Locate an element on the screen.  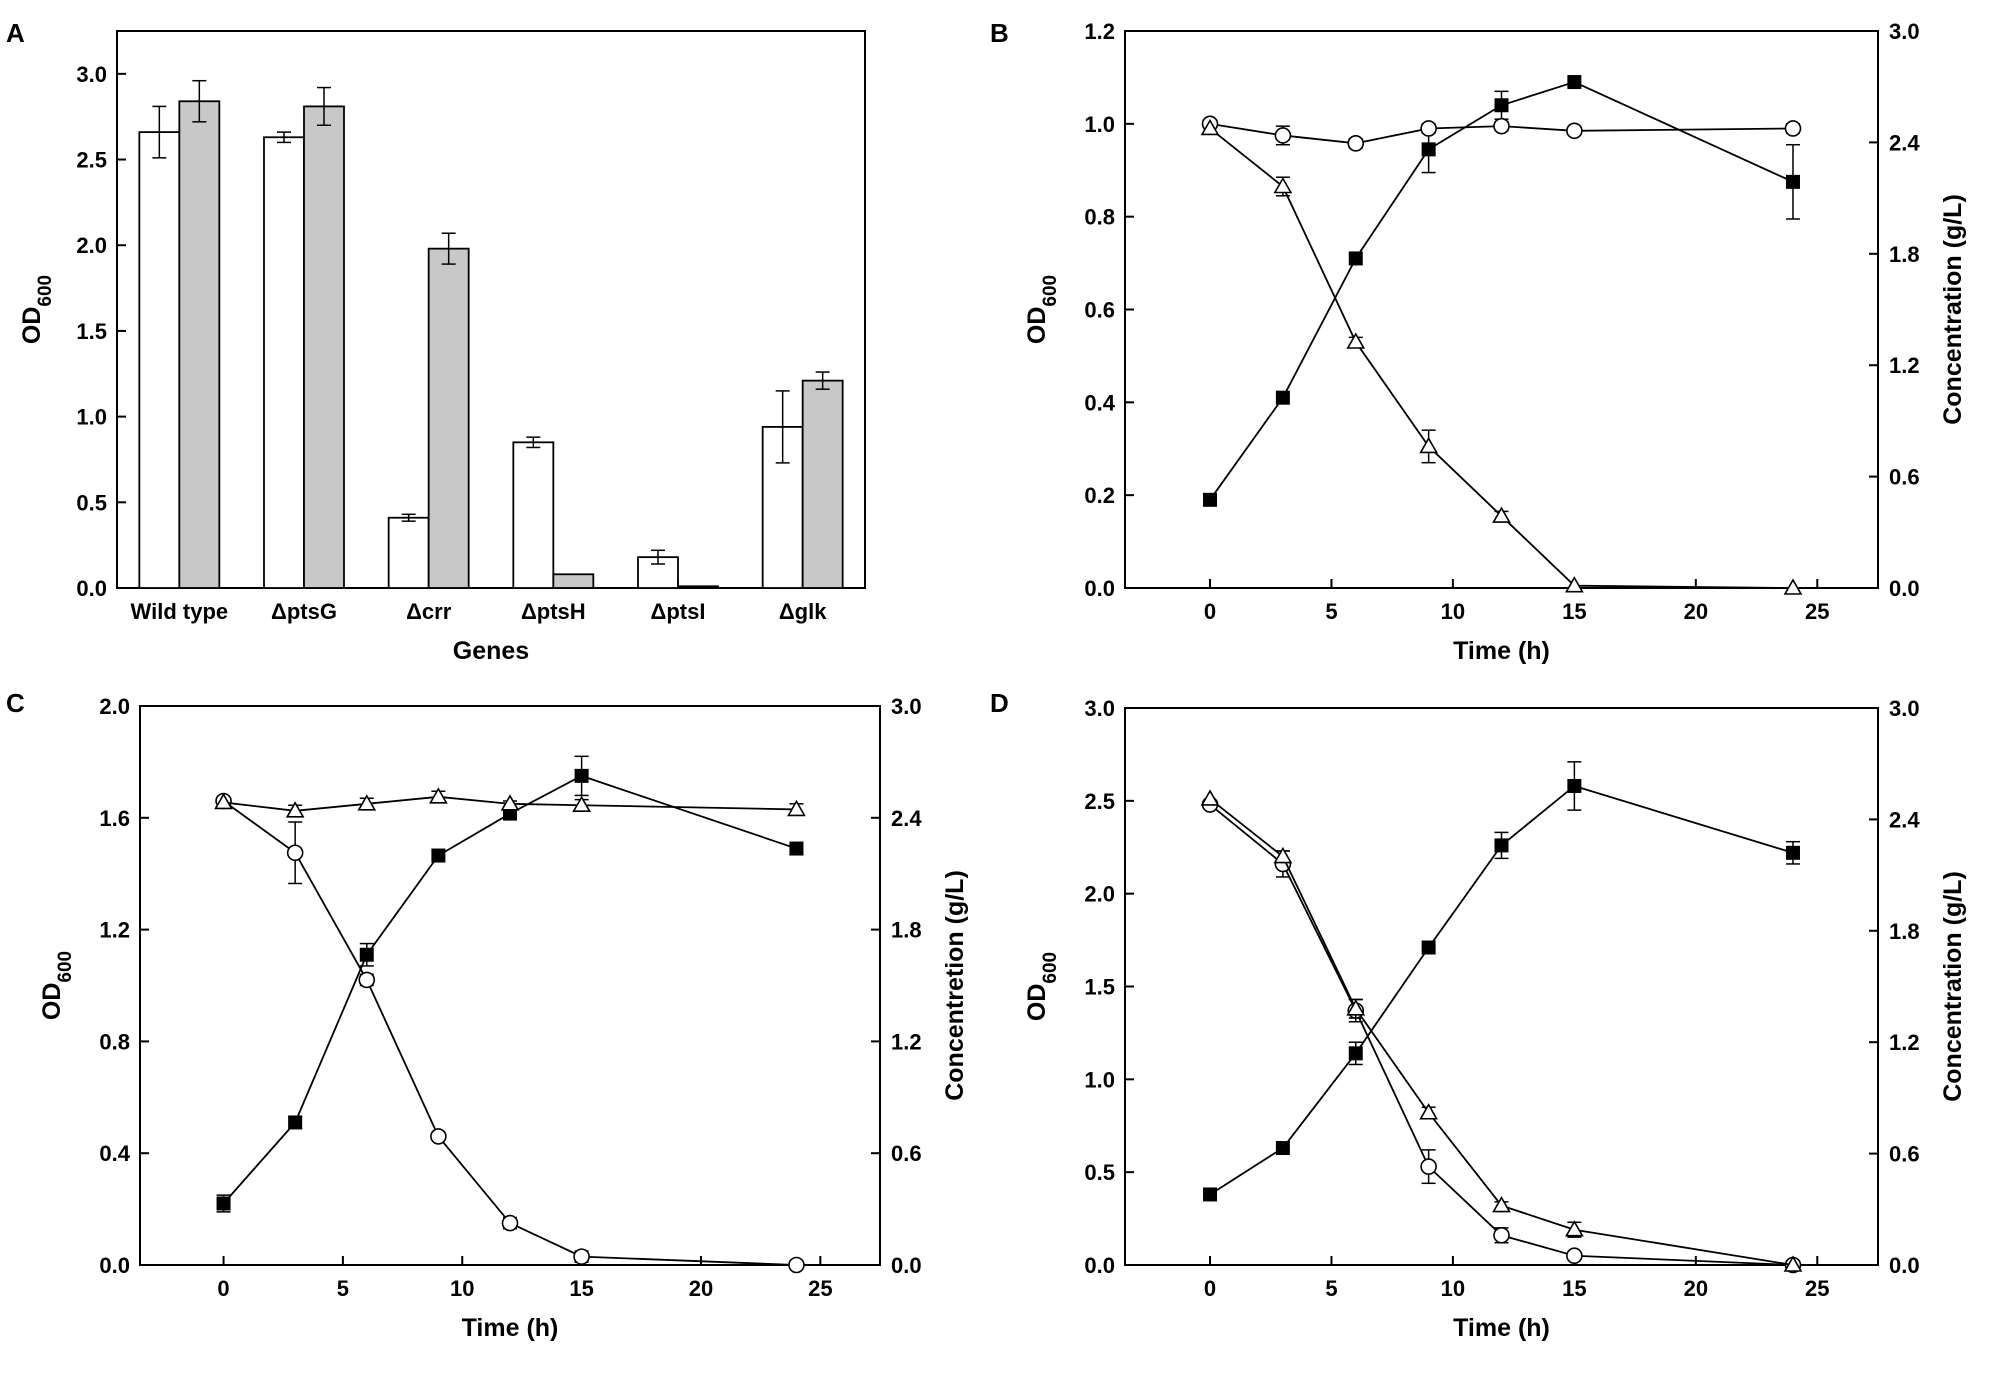
x-tick-label: Δcrr is located at coordinates (429, 611).